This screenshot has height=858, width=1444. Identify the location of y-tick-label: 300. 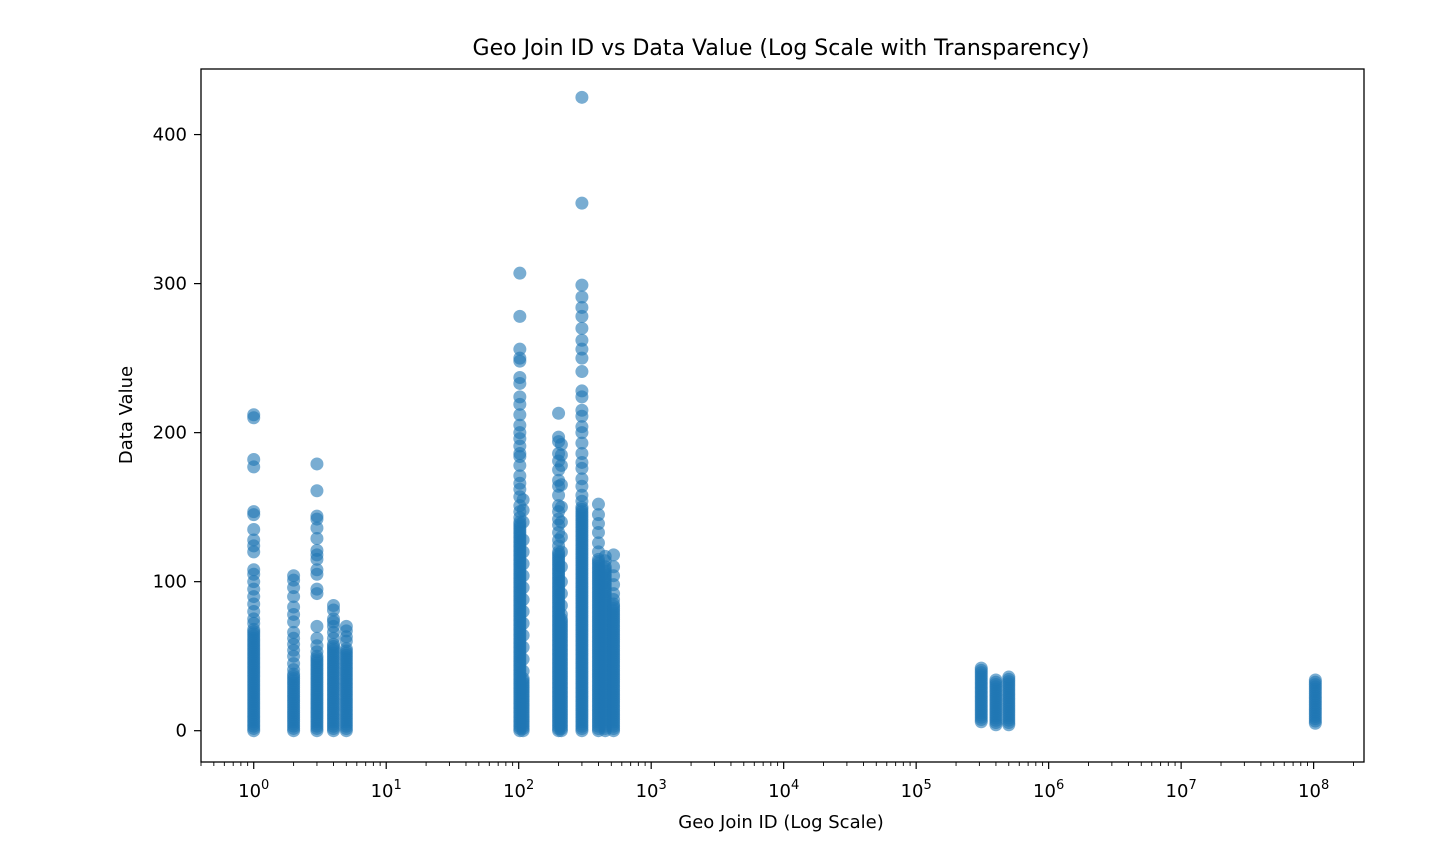
(170, 284).